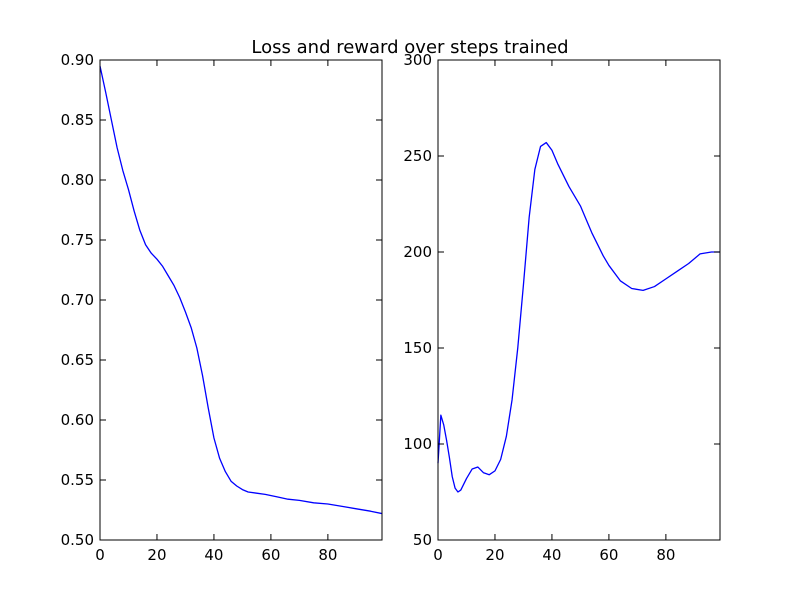  Describe the element at coordinates (417, 156) in the screenshot. I see `reward-y-tick-label: 250` at that location.